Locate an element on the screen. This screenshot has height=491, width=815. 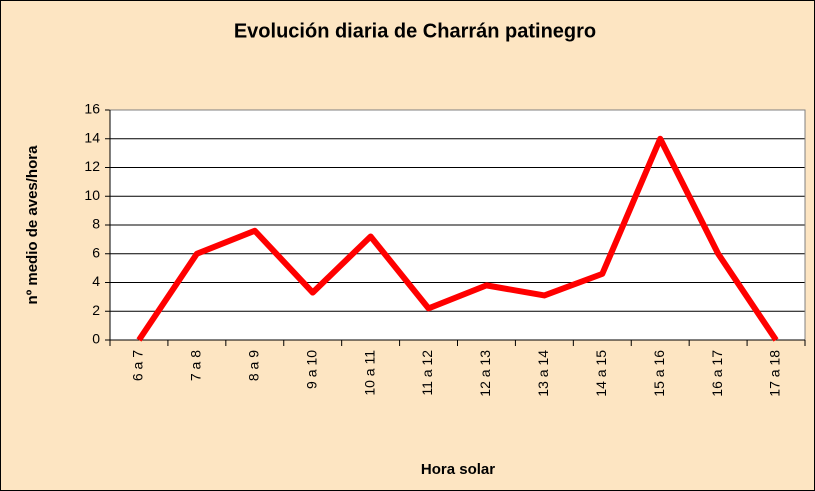
x-tick-label: 17 a 18 is located at coordinates (775, 373).